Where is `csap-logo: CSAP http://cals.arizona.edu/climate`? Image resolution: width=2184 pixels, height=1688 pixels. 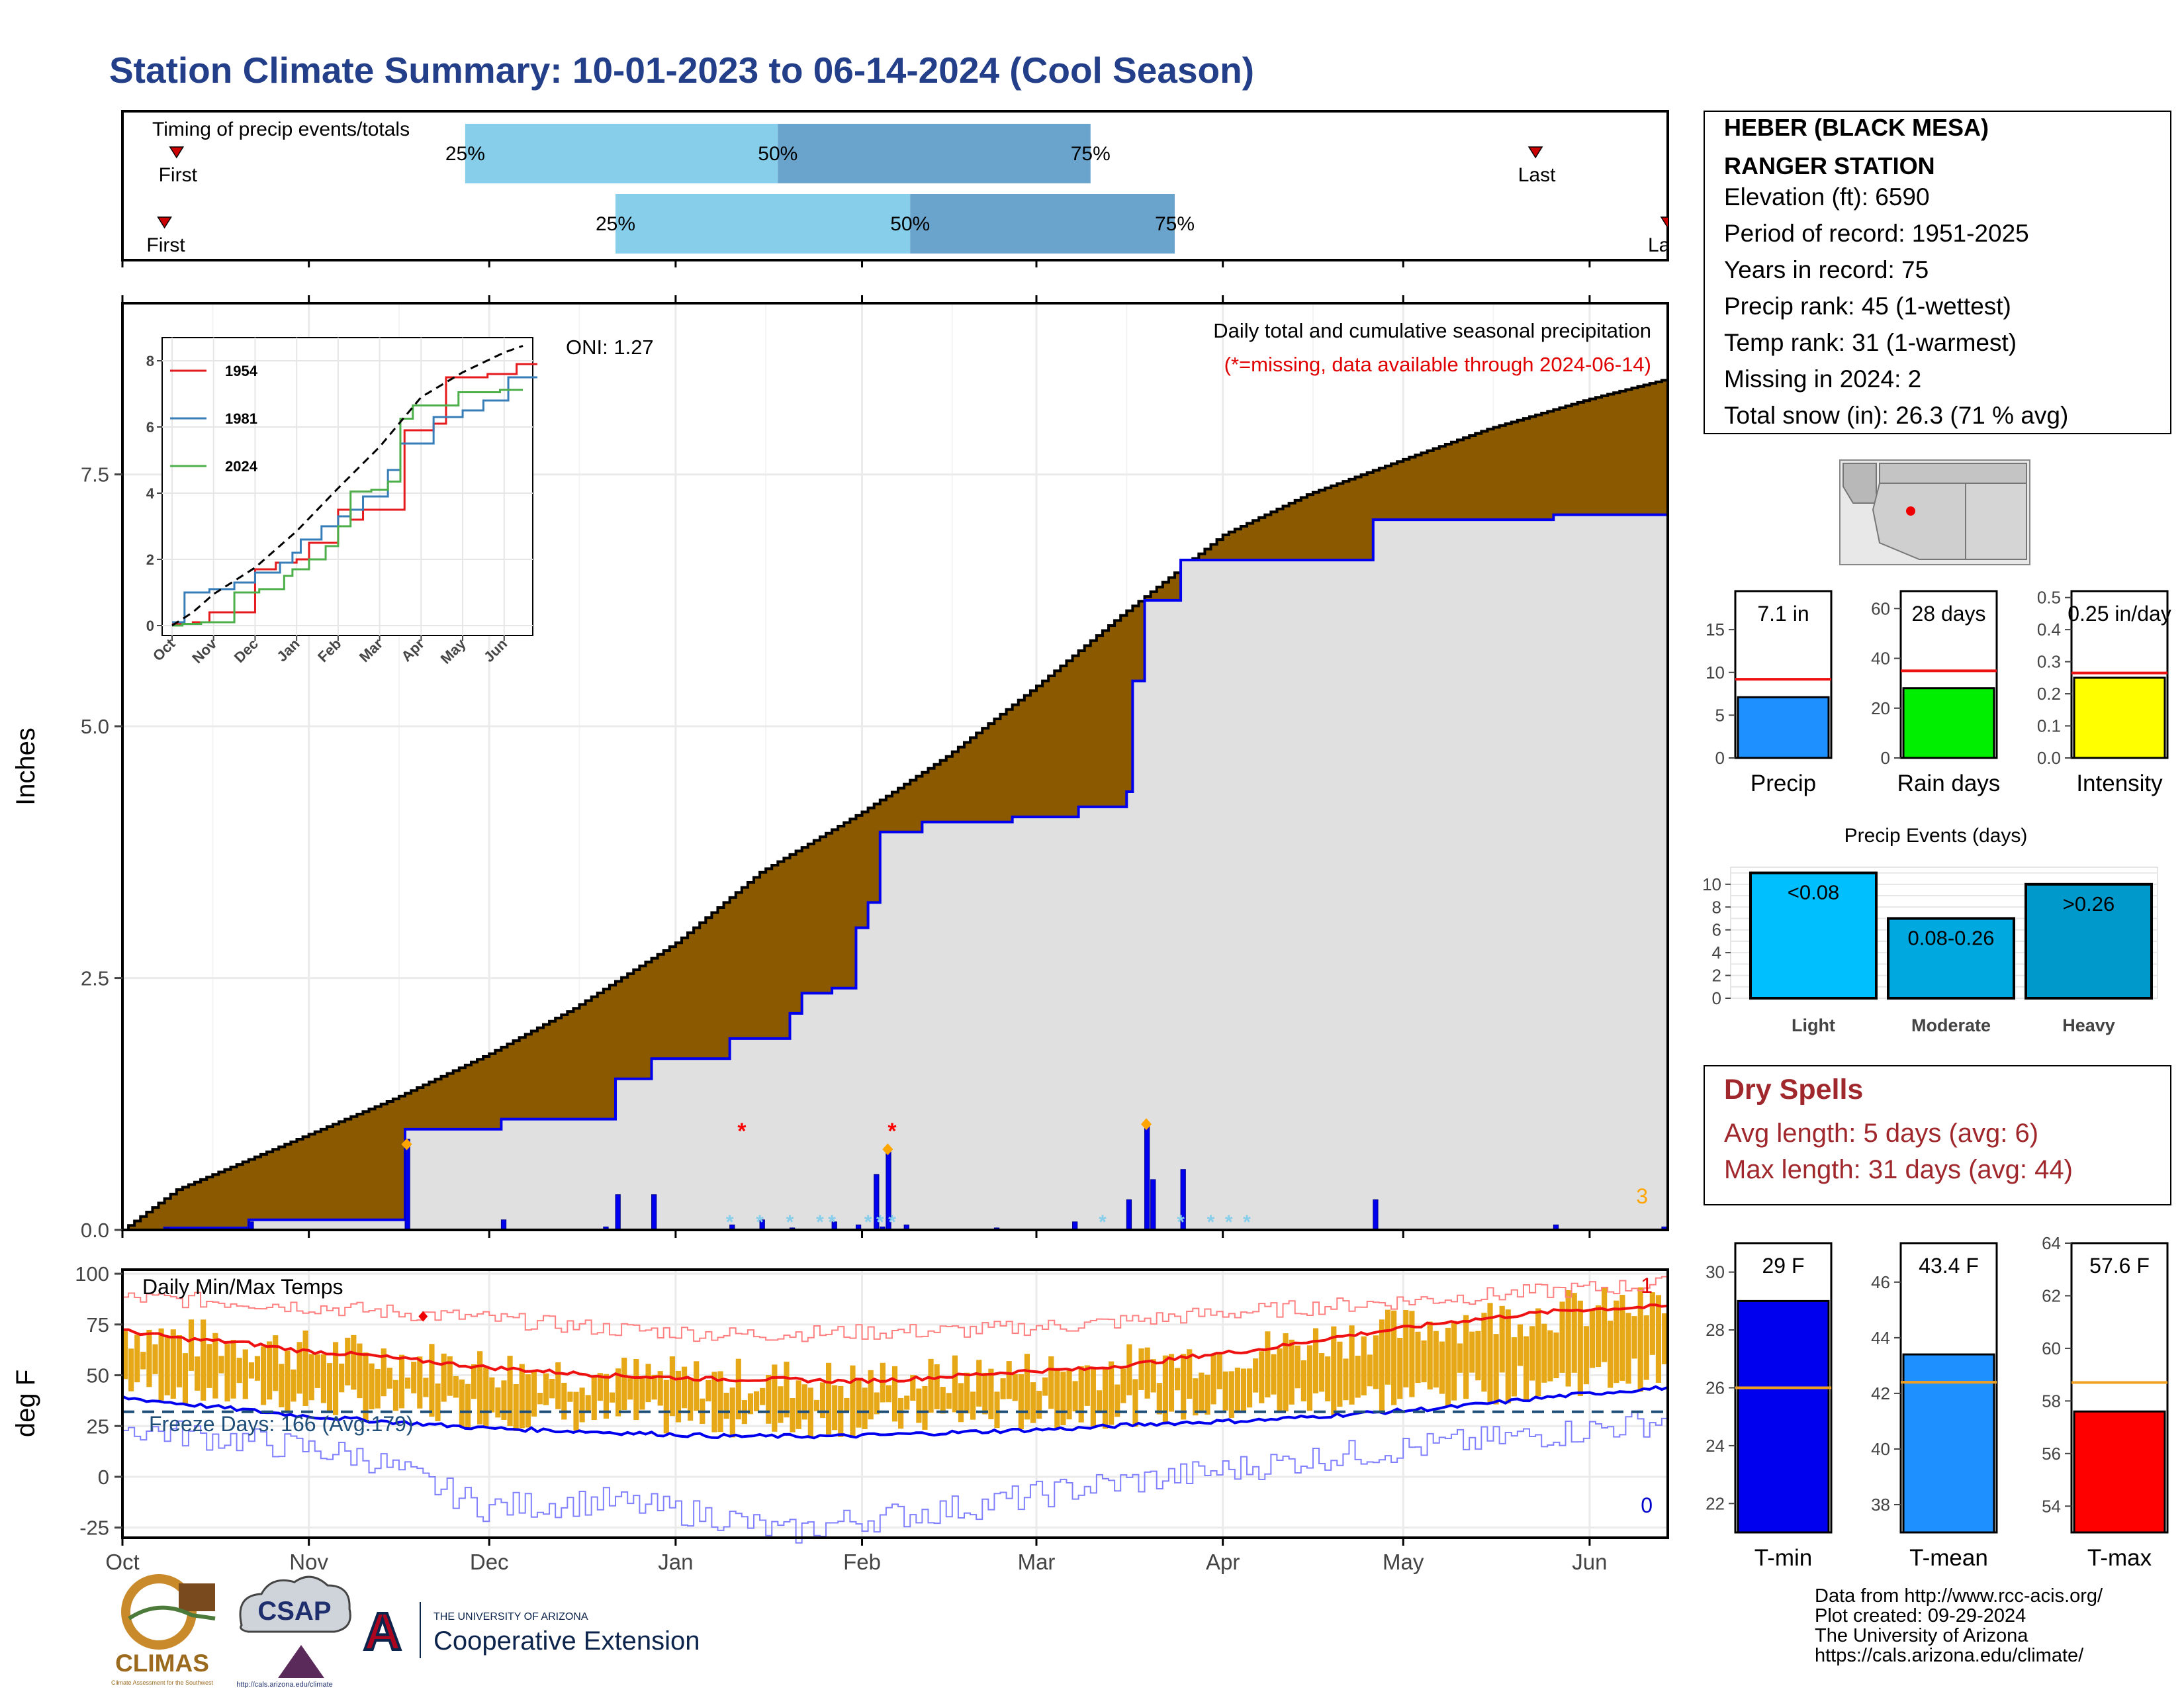
csap-logo: CSAP http://cals.arizona.edu/climate is located at coordinates (293, 1631).